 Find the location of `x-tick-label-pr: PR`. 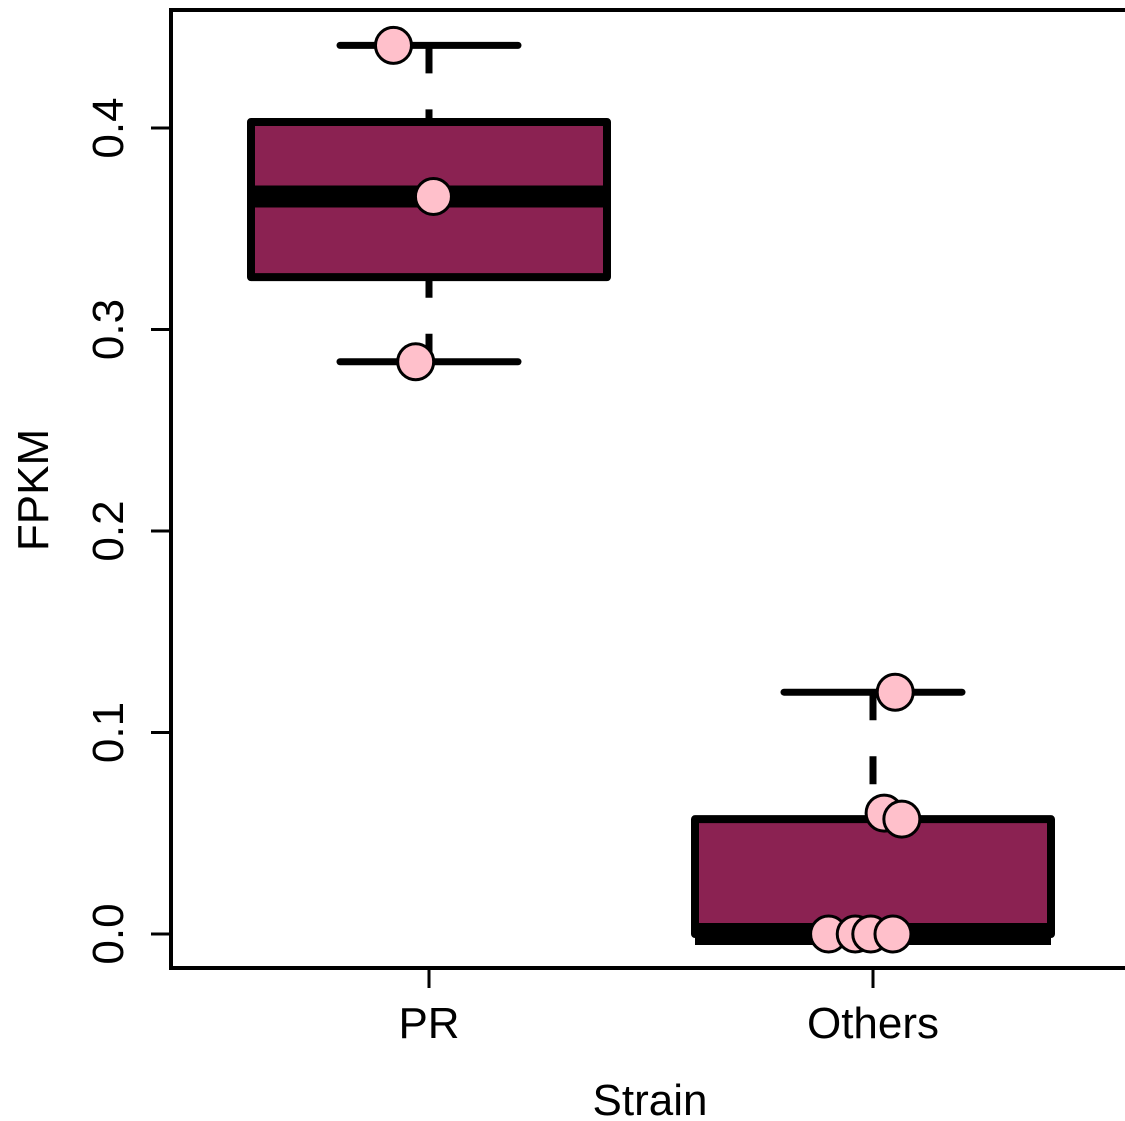

x-tick-label-pr: PR is located at coordinates (428, 1023).